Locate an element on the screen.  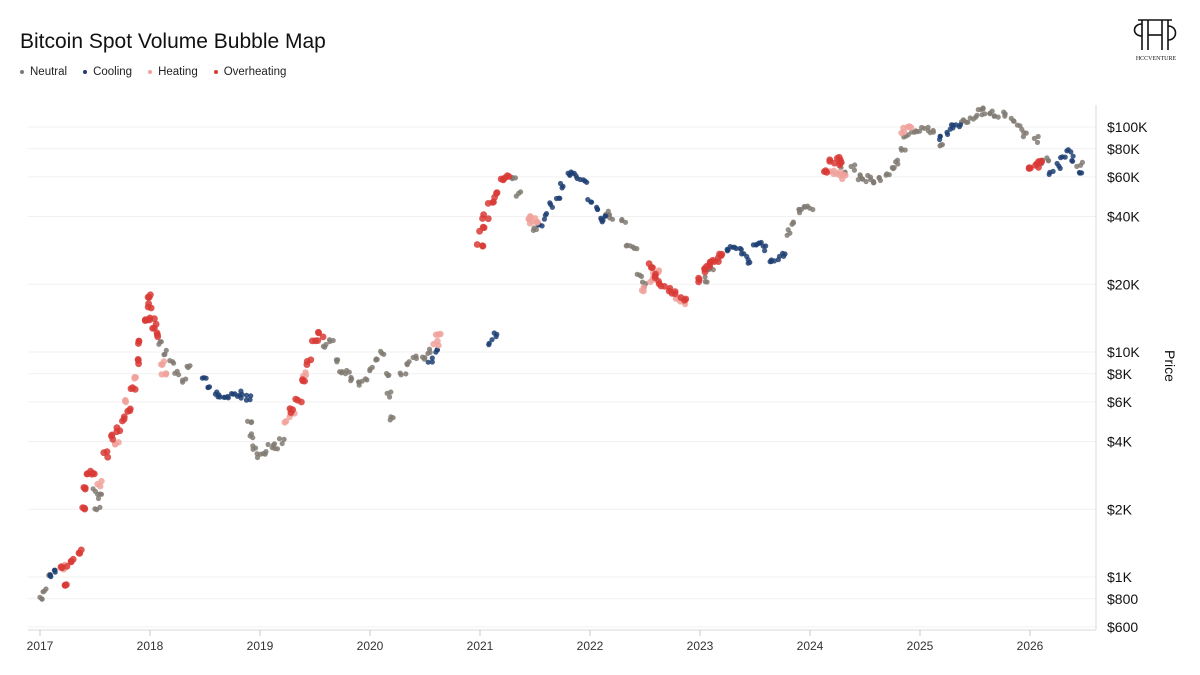
legend-dot-heating is located at coordinates (150, 72).